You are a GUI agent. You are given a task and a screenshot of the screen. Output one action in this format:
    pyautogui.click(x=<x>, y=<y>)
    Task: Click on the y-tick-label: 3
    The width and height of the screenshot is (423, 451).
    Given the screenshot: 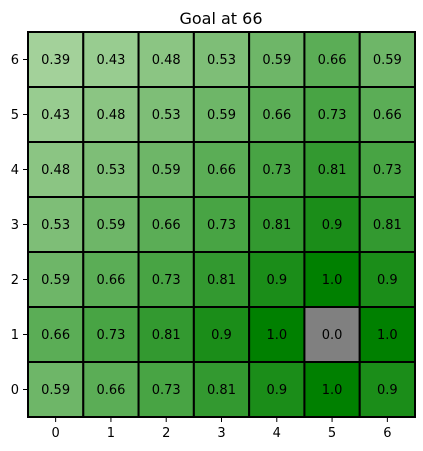 What is the action you would take?
    pyautogui.click(x=15, y=225)
    